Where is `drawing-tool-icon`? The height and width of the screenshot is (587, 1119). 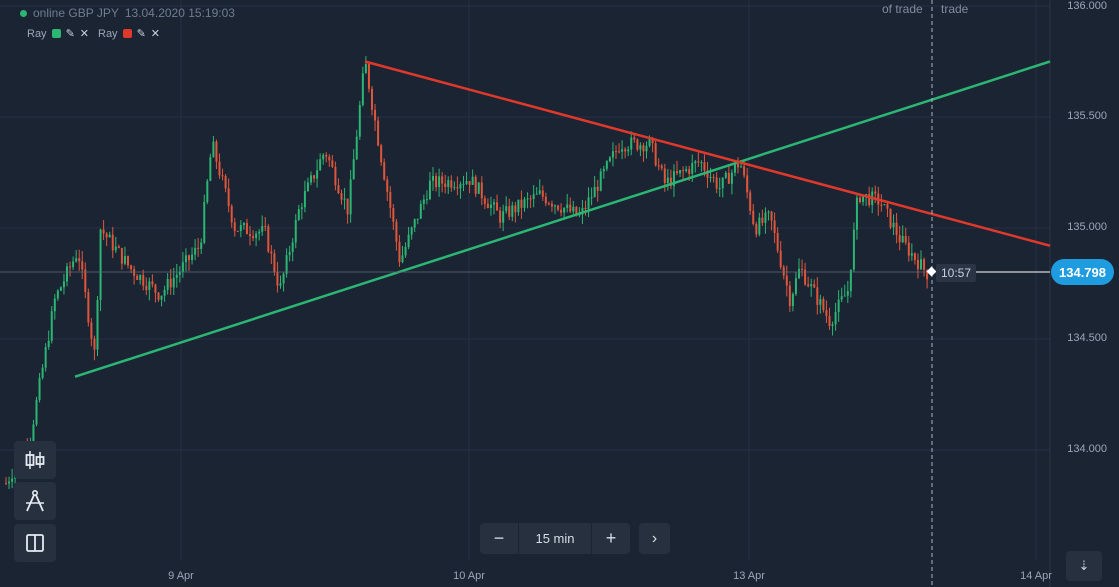 drawing-tool-icon is located at coordinates (35, 500).